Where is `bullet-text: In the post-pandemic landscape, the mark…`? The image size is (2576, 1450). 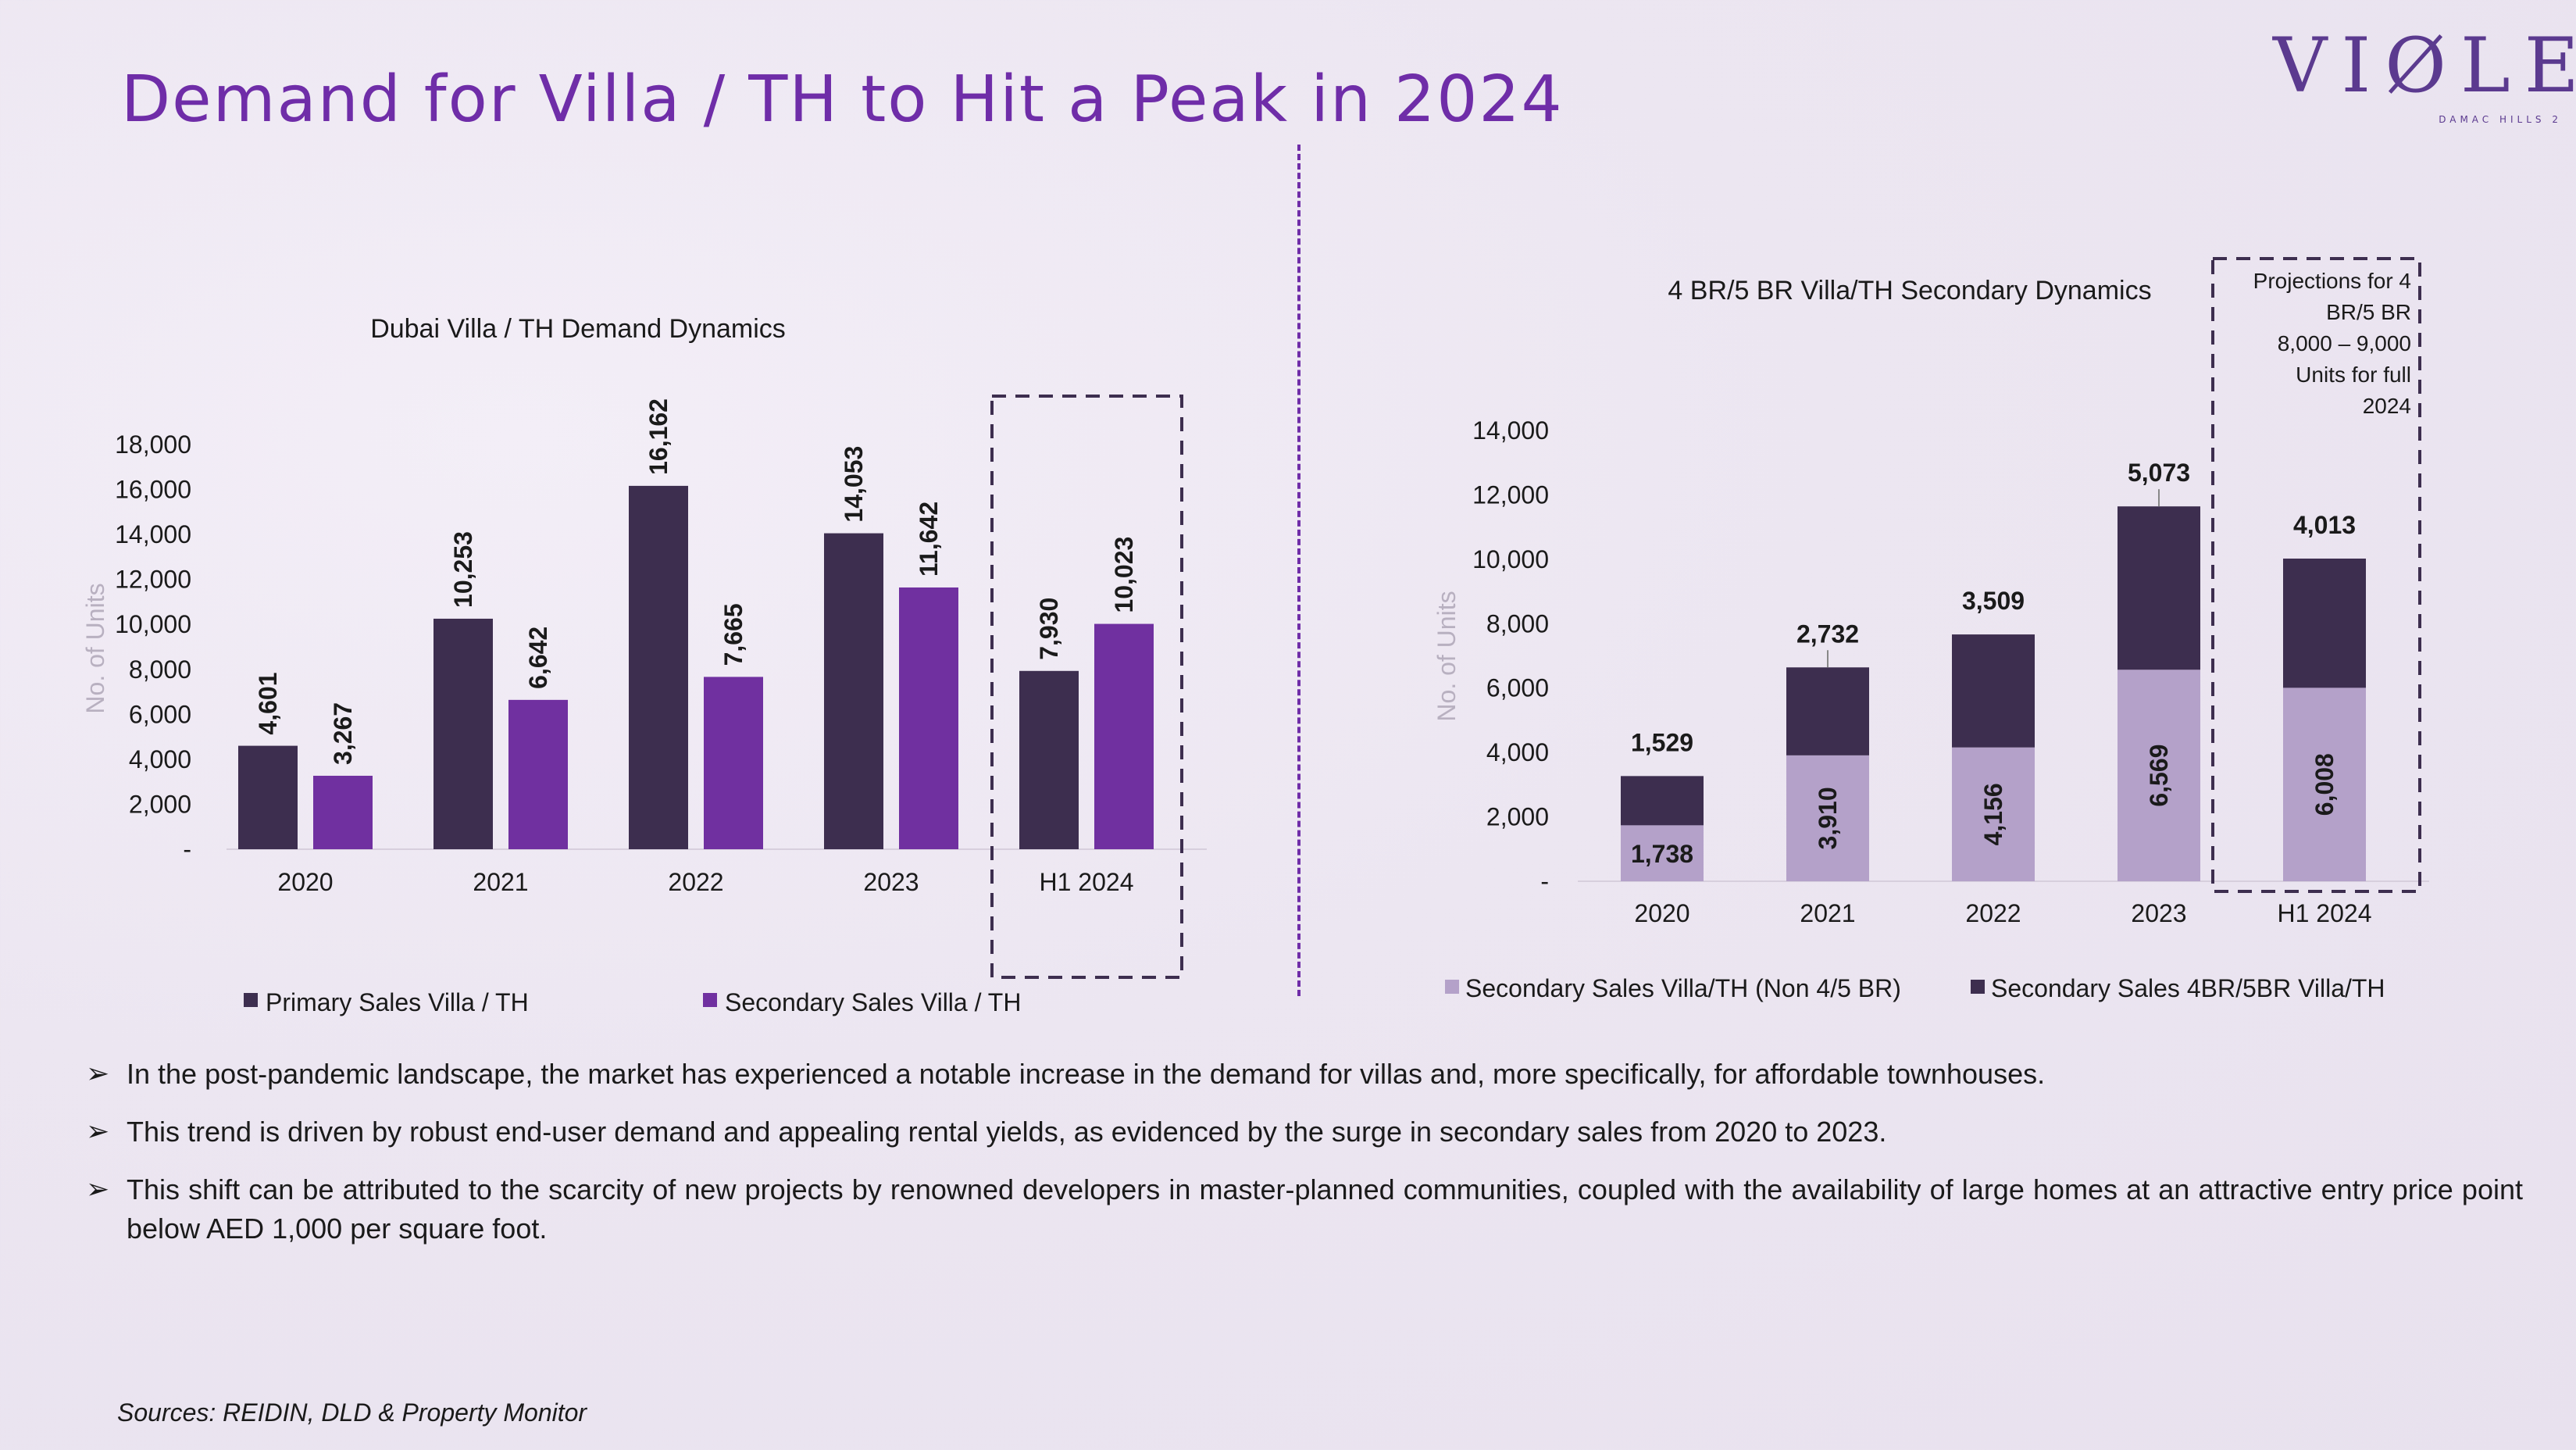 bullet-text: In the post-pandemic landscape, the mark… is located at coordinates (1086, 1074).